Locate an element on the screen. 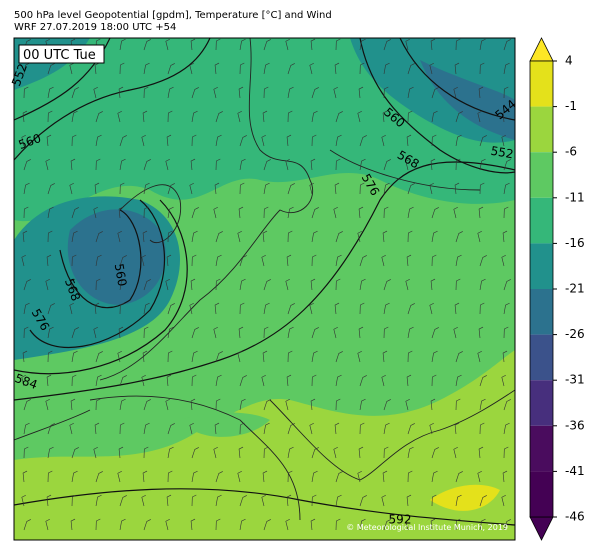 This screenshot has width=603, height=556. colorbar-tick-label: -6 is located at coordinates (571, 152).